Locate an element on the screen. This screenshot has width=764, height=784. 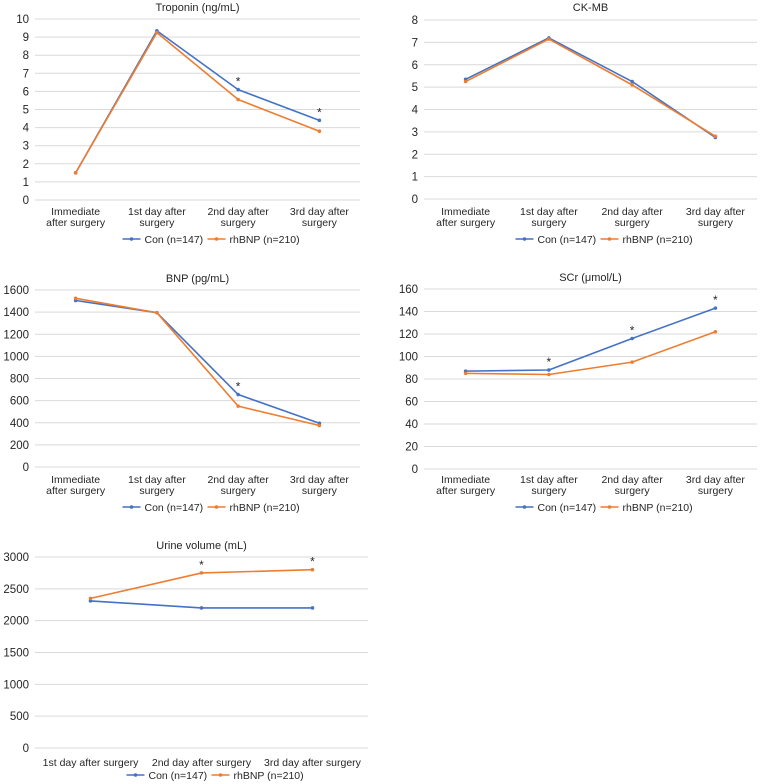
y-tick-label: 3000 is located at coordinates (16, 558).